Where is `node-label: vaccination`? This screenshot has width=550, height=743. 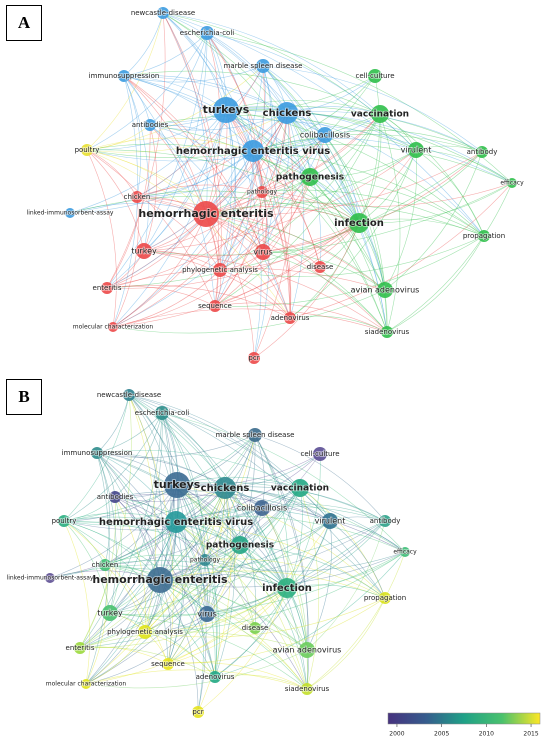 node-label: vaccination is located at coordinates (380, 115).